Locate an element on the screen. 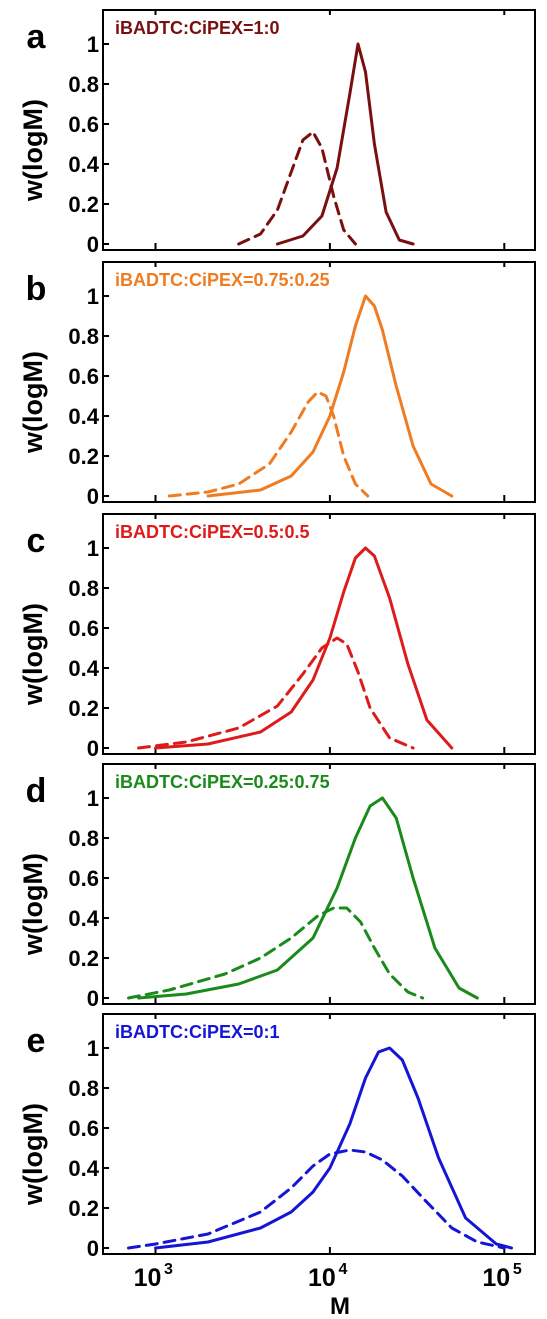 The image size is (547, 1319). panel-letter: c is located at coordinates (36, 541).